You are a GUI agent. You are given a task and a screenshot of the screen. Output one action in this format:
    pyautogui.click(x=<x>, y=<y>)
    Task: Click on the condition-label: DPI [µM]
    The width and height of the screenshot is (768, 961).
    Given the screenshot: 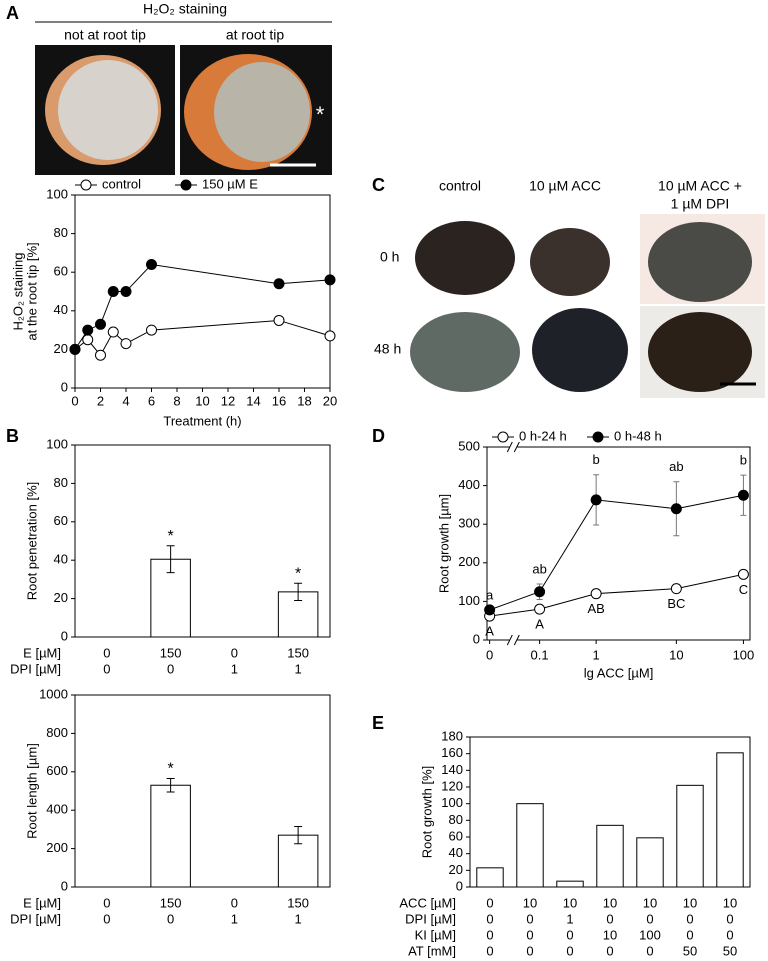 What is the action you would take?
    pyautogui.click(x=35, y=918)
    